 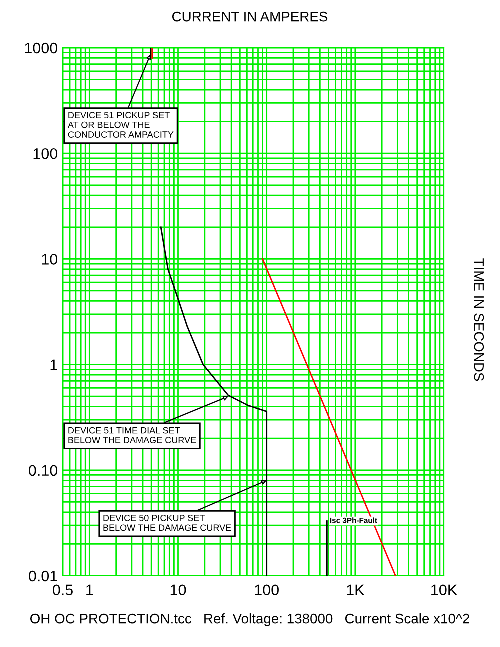 What do you see at coordinates (168, 523) in the screenshot?
I see `annotation: DEVICE 50 PICKUP SET BELOW THE DAMAGE CURVE` at bounding box center [168, 523].